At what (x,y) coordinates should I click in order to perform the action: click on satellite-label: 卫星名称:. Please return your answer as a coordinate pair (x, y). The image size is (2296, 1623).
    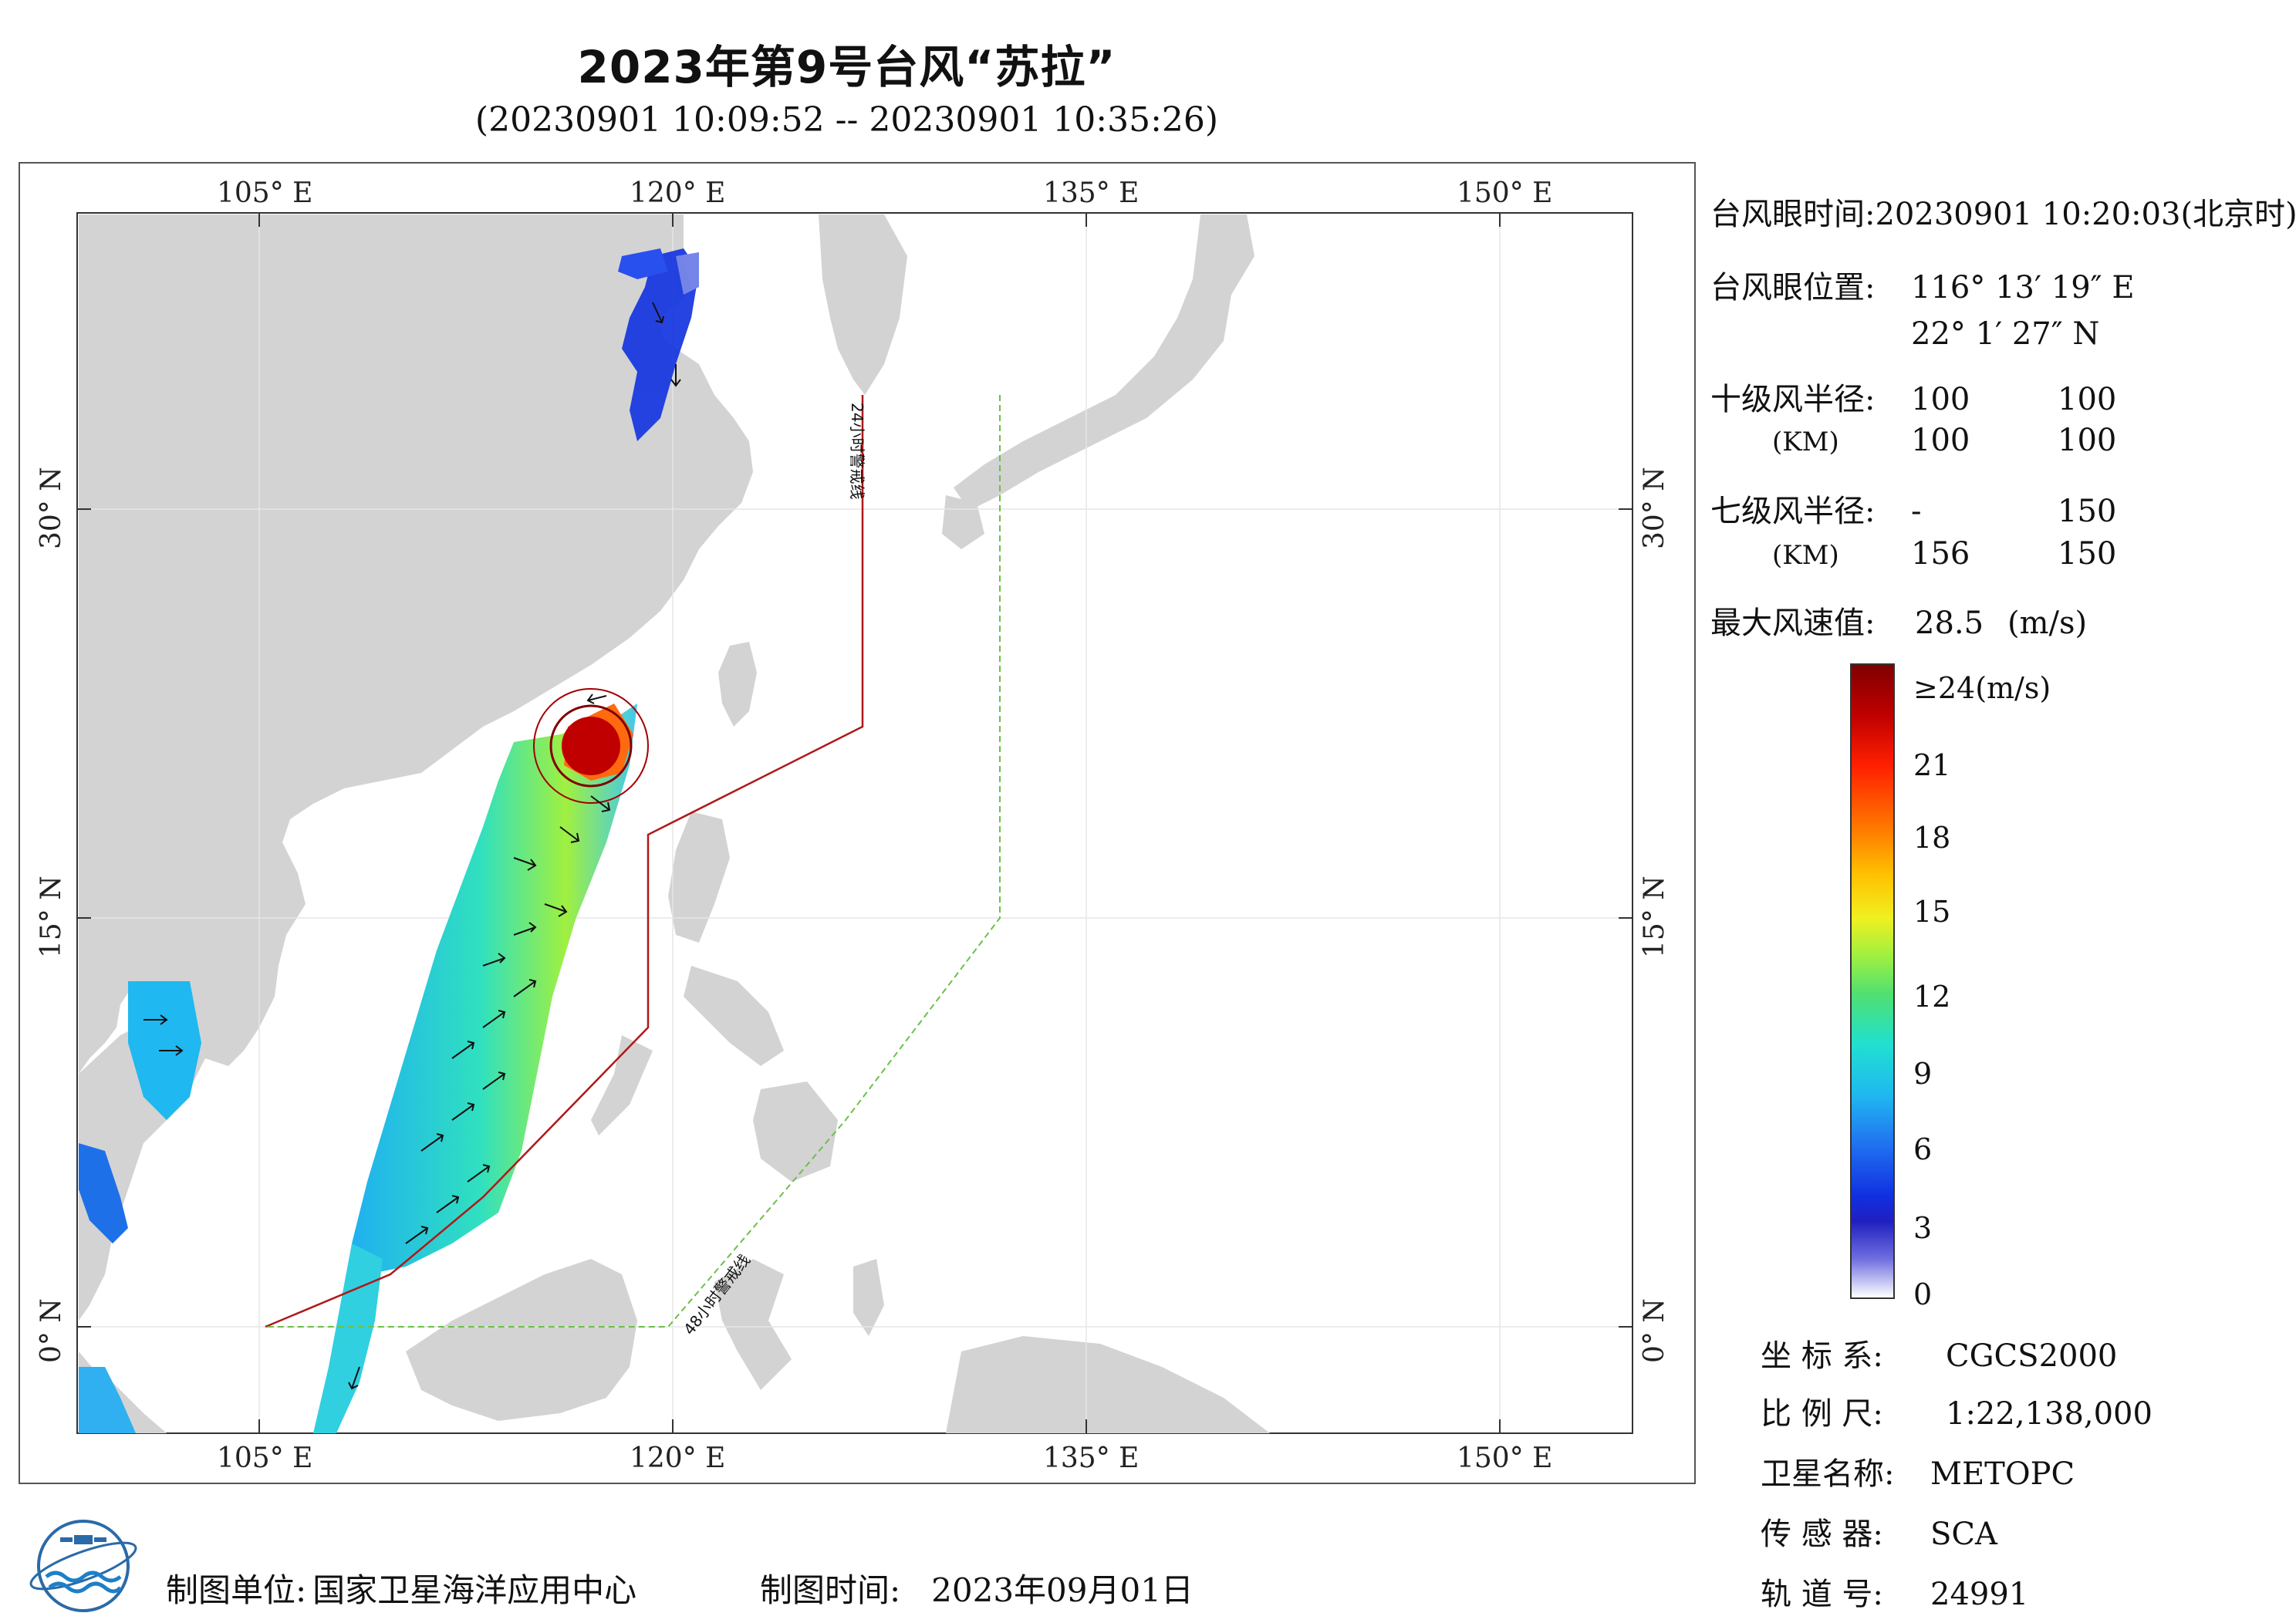
    Looking at the image, I should click on (1828, 1474).